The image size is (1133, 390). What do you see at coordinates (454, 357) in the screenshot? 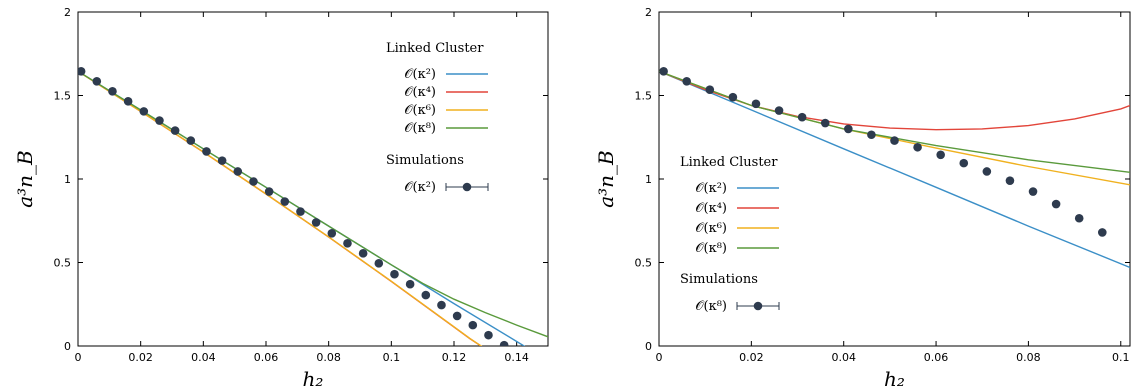
I see `x-tick-label: 0.12` at bounding box center [454, 357].